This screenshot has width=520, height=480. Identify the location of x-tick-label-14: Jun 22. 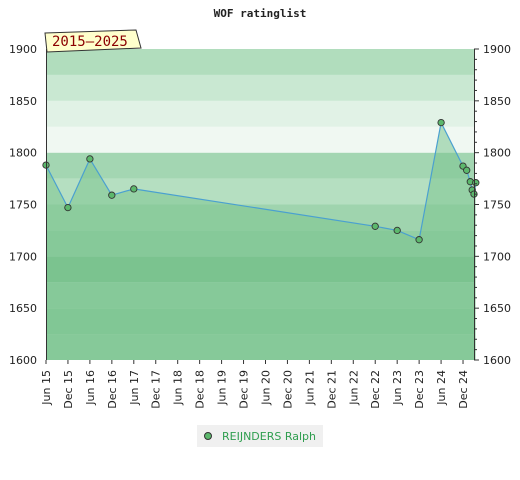
(353, 388).